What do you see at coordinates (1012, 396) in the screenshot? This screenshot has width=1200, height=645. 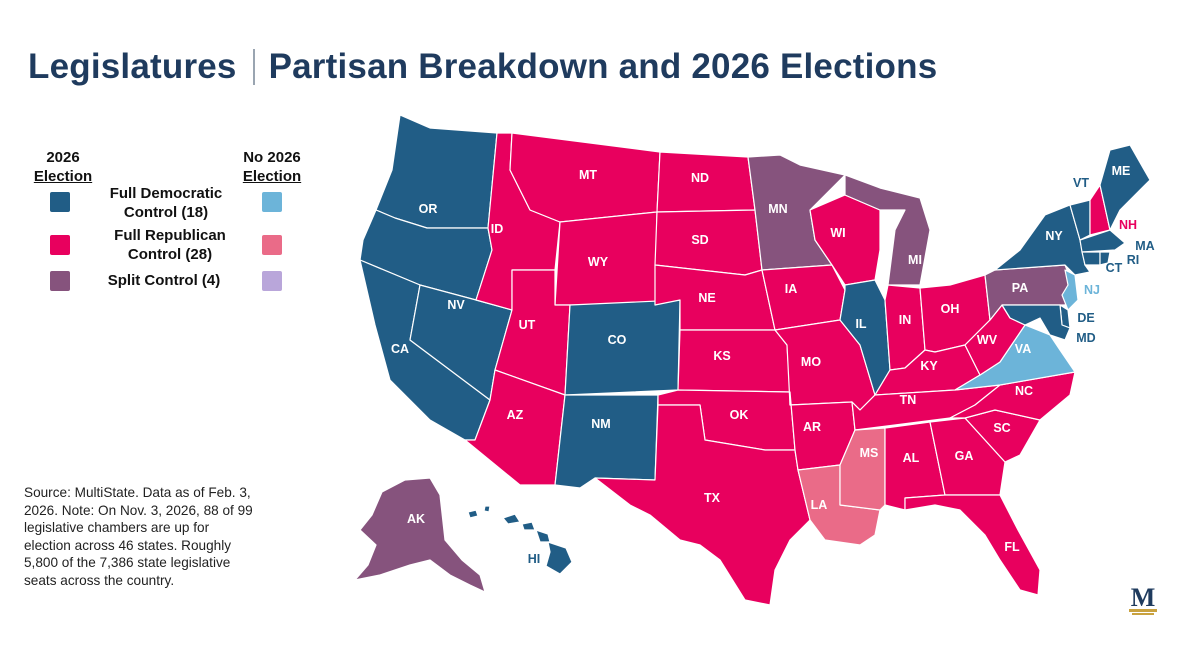 I see `state-nc` at bounding box center [1012, 396].